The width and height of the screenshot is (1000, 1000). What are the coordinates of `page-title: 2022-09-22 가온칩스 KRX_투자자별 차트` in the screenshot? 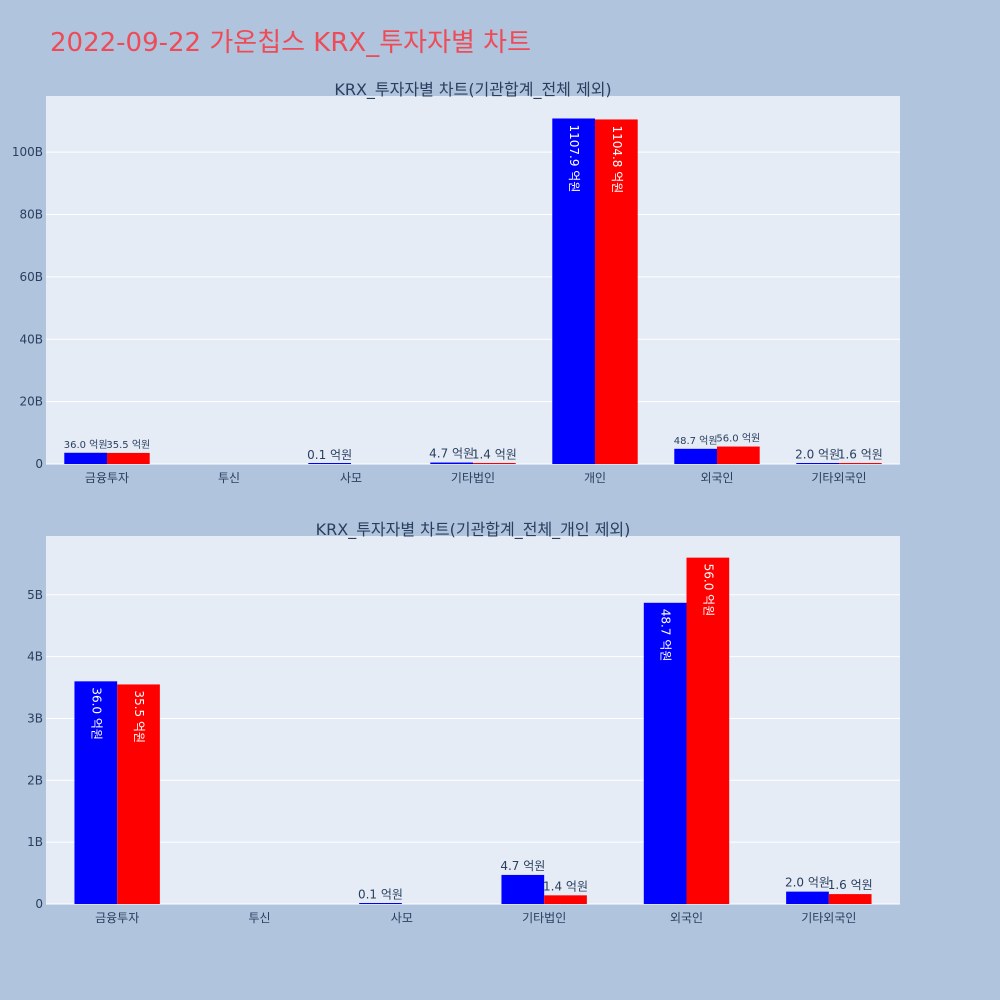 It's located at (291, 43).